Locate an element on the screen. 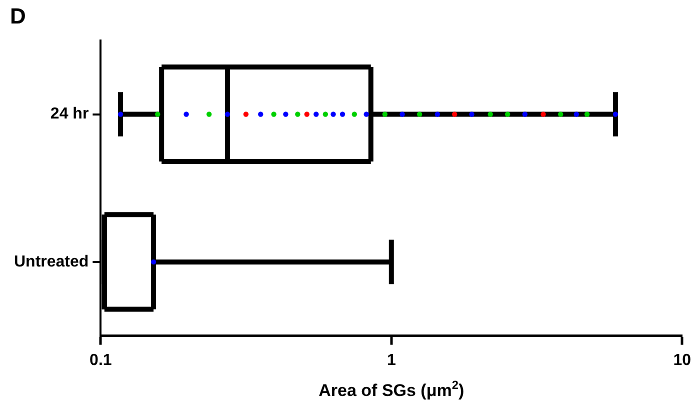 This screenshot has width=697, height=410. x-tick-label: 1 is located at coordinates (391, 360).